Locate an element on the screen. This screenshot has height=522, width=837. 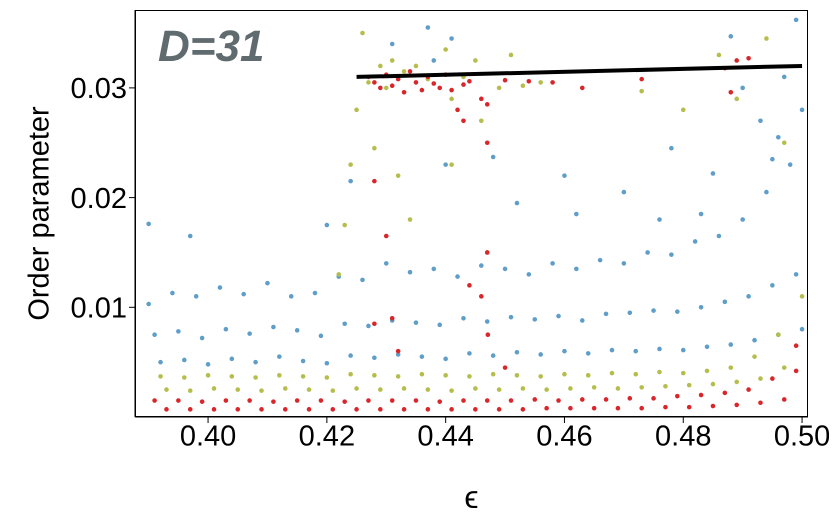
y-tick-label: 0.01 is located at coordinates (98, 308).